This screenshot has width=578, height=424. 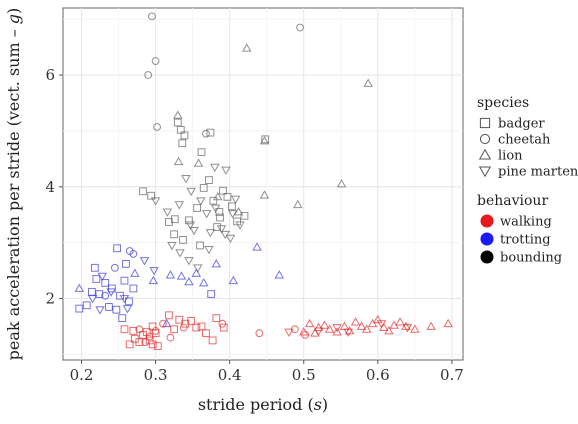 I want to click on legend-dot-trotting, so click(x=487, y=239).